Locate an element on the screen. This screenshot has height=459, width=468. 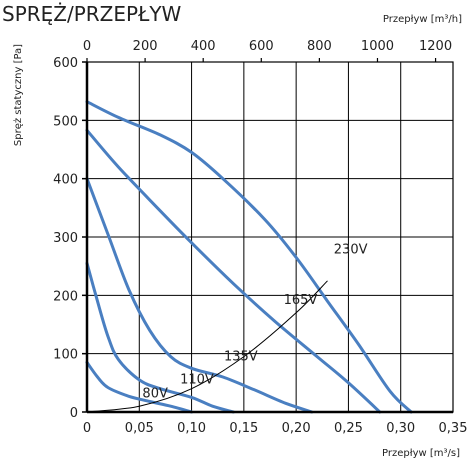
system-curve-group is located at coordinates (207, 346).